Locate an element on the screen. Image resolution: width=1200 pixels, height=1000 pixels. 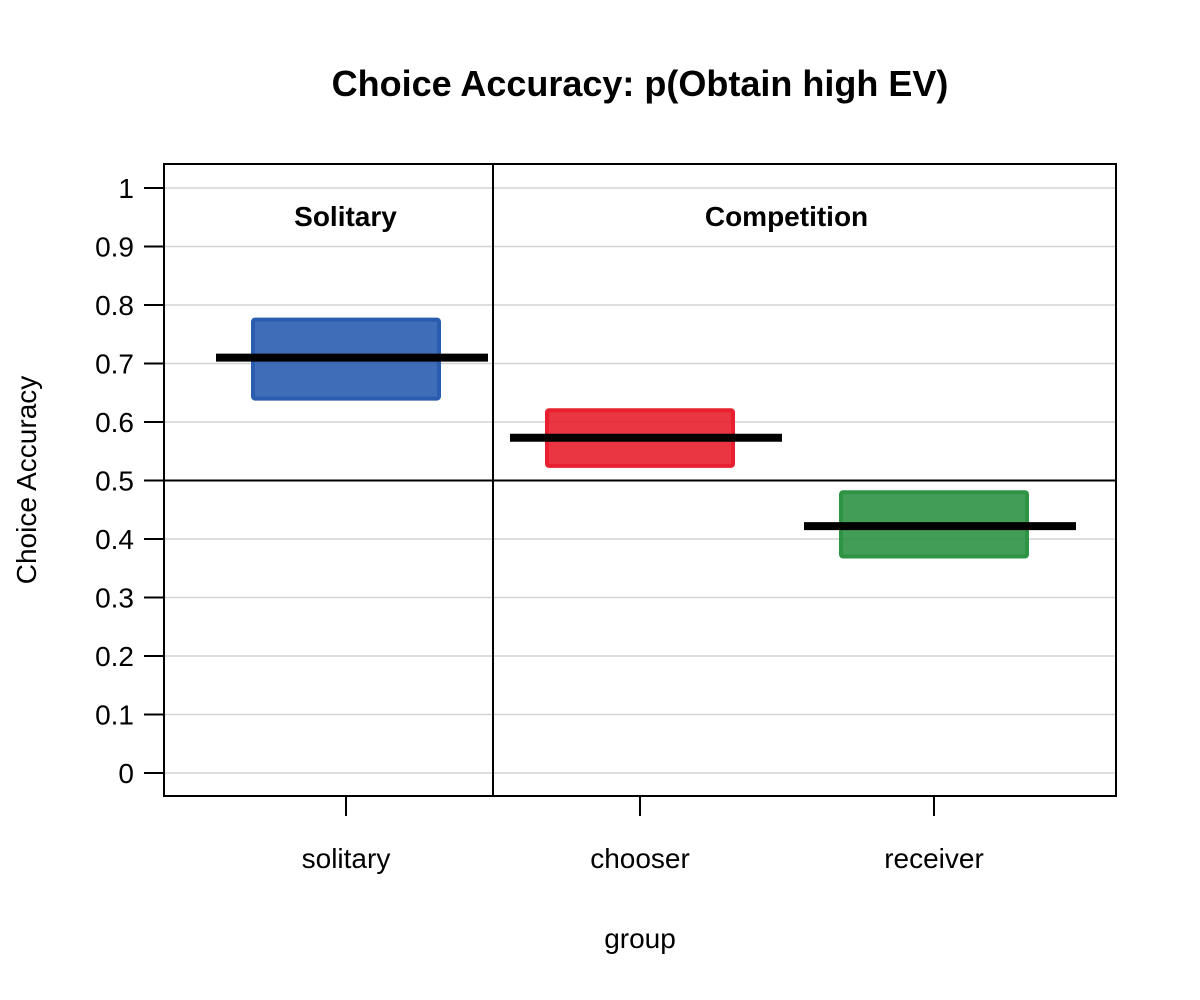
y-tick-label: 0.8 is located at coordinates (114, 305).